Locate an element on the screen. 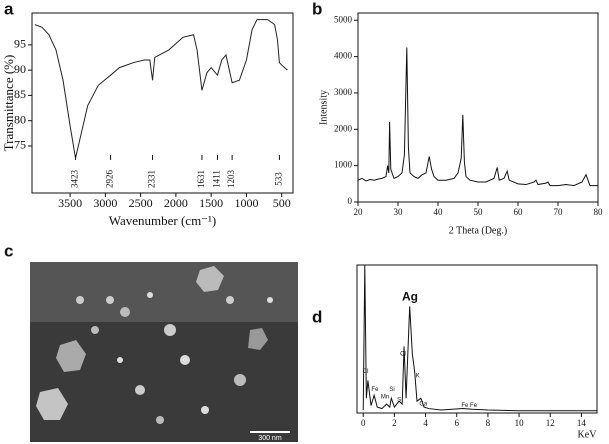  peak-label: 2331 is located at coordinates (152, 179).